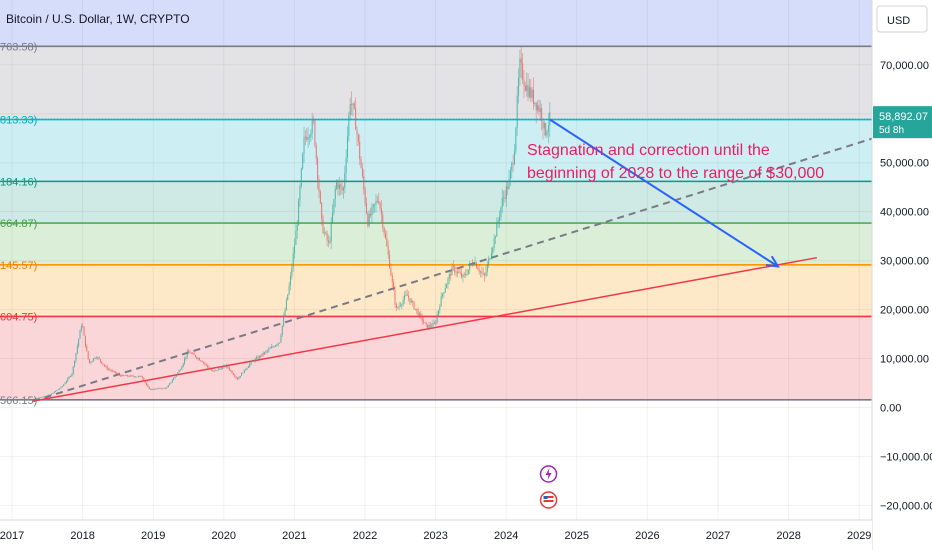  Describe the element at coordinates (549, 501) in the screenshot. I see `flag-stripe-mid-icon` at that location.